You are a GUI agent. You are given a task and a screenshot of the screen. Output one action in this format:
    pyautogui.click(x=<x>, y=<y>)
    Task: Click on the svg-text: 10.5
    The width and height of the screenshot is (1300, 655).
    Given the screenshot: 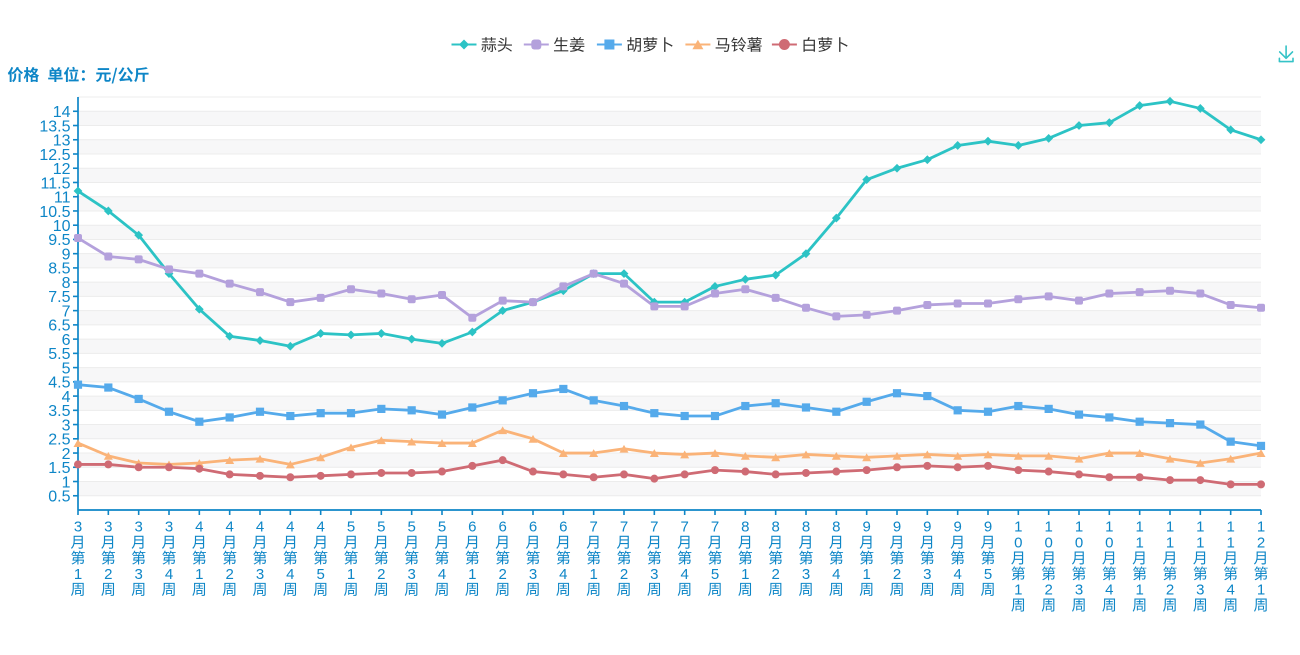 What is the action you would take?
    pyautogui.click(x=54, y=212)
    